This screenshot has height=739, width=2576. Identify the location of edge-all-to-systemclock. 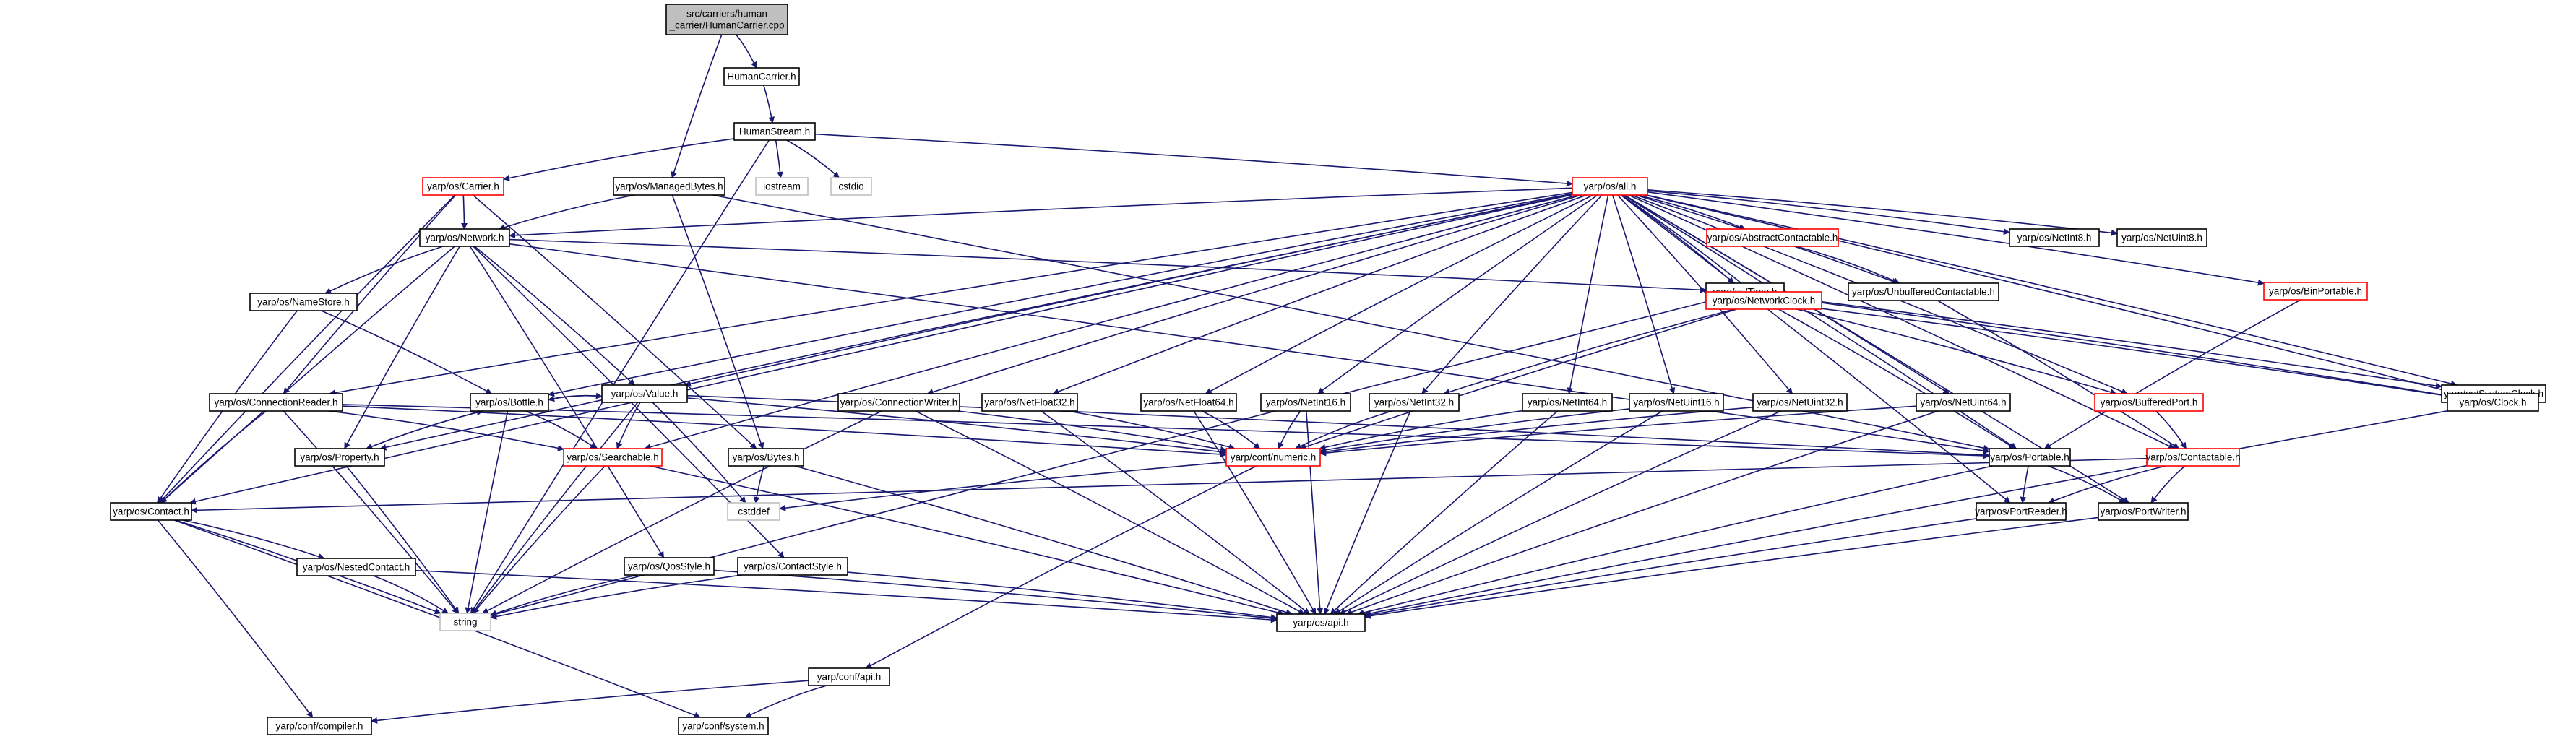
(2051, 290).